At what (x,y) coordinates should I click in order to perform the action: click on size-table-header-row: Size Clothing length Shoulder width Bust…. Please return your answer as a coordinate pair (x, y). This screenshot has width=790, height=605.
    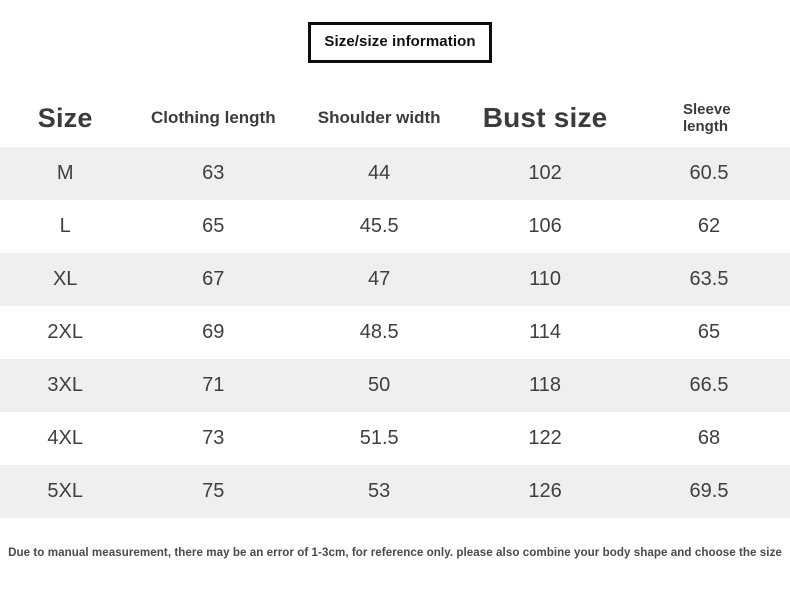
    Looking at the image, I should click on (395, 118).